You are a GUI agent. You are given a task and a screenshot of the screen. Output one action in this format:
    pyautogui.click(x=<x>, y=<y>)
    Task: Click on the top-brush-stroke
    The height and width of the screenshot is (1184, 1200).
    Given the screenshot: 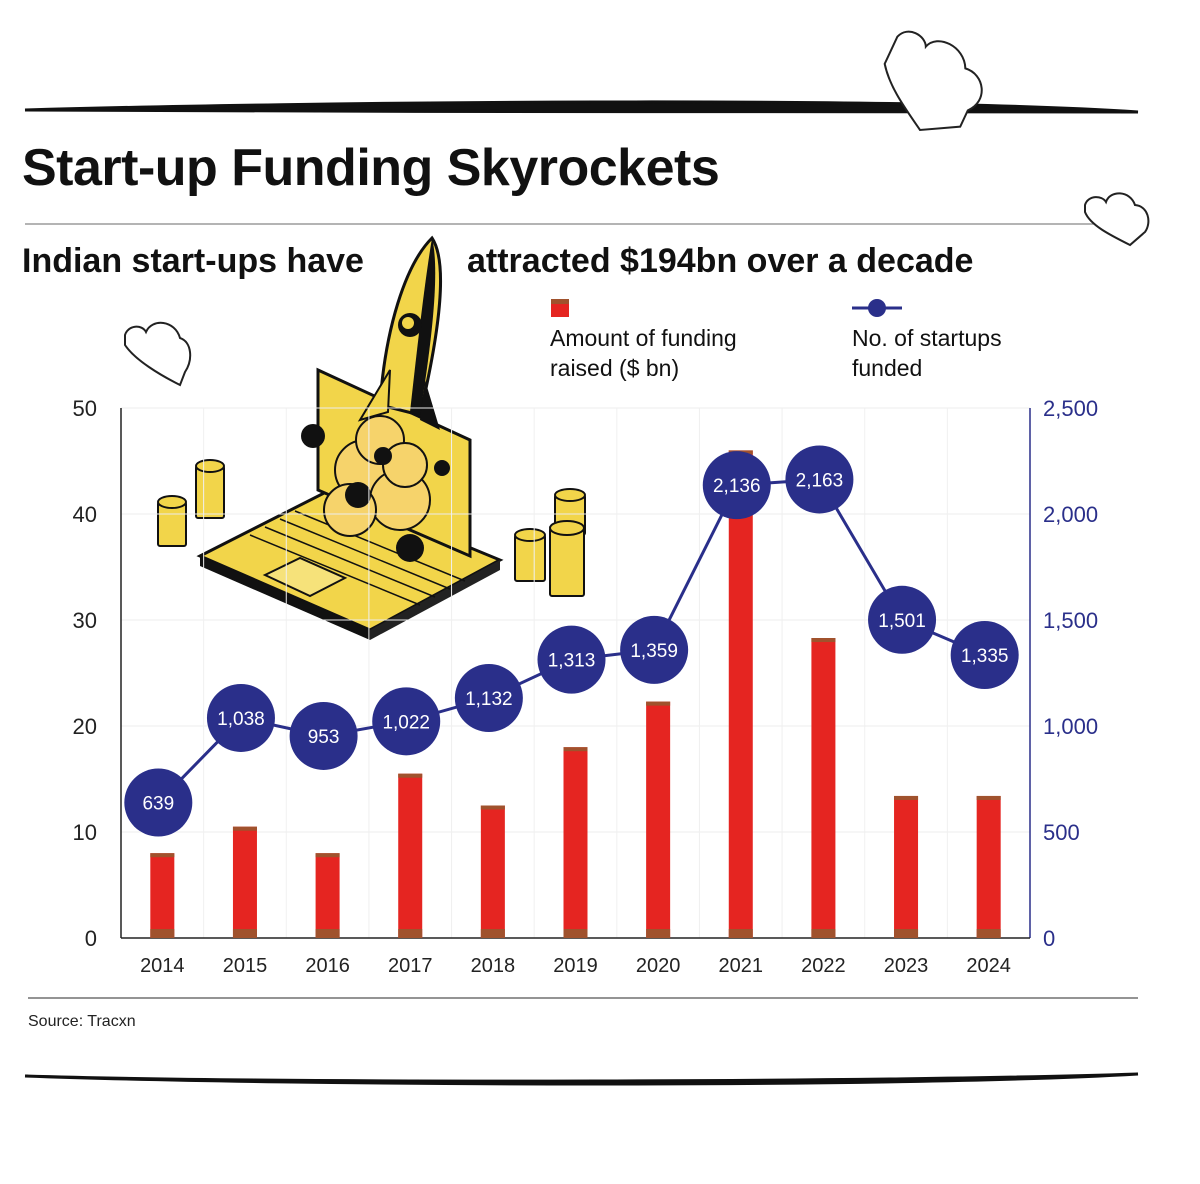 What is the action you would take?
    pyautogui.click(x=581, y=107)
    